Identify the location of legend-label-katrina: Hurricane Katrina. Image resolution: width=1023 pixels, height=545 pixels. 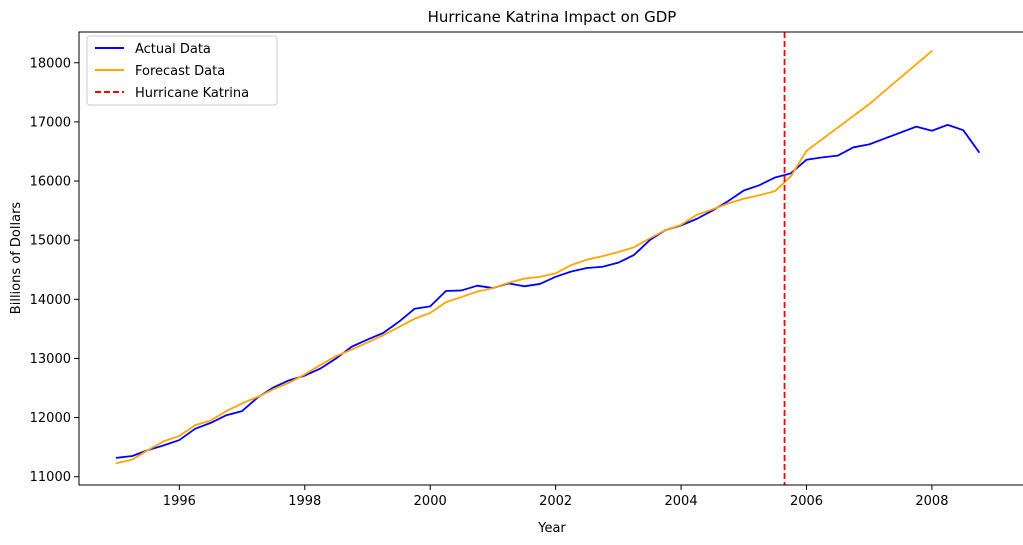
(192, 93).